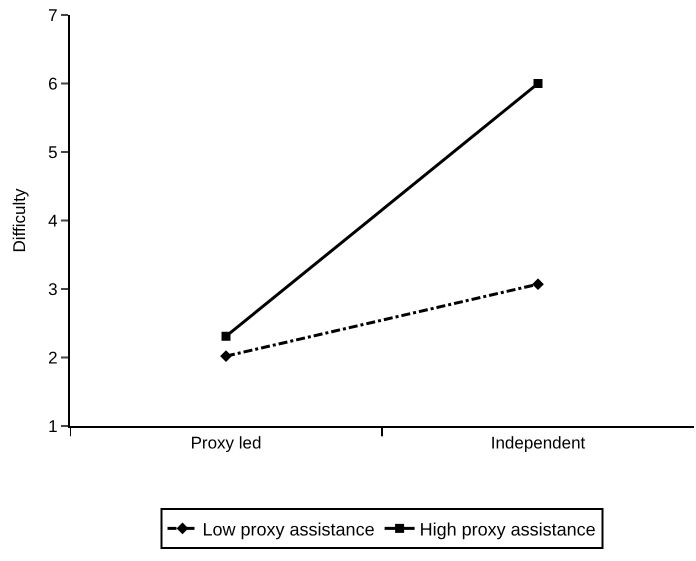  Describe the element at coordinates (53, 358) in the screenshot. I see `y-tick-label: 2` at that location.